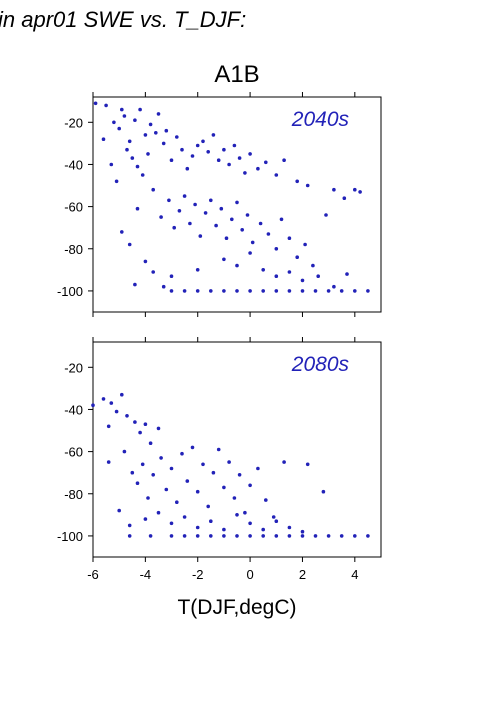 The height and width of the screenshot is (709, 501). Describe the element at coordinates (354, 574) in the screenshot. I see `x-tick-label: 4` at that location.